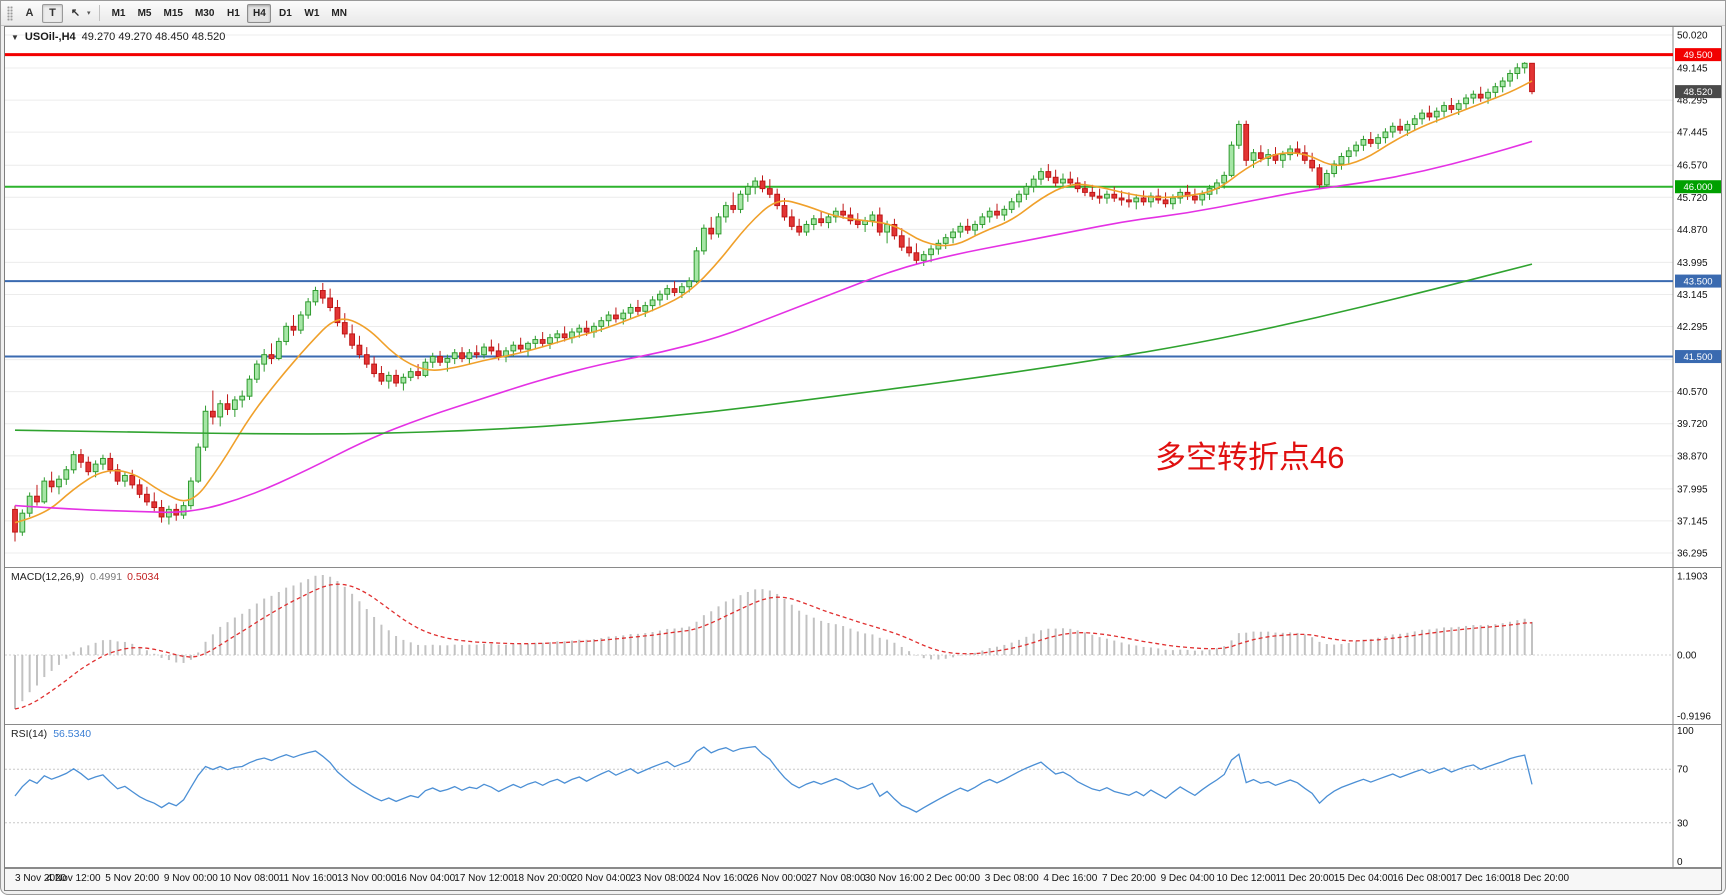 The height and width of the screenshot is (895, 1726). What do you see at coordinates (1250, 457) in the screenshot?
I see `annotation-text: 多空转折点46` at bounding box center [1250, 457].